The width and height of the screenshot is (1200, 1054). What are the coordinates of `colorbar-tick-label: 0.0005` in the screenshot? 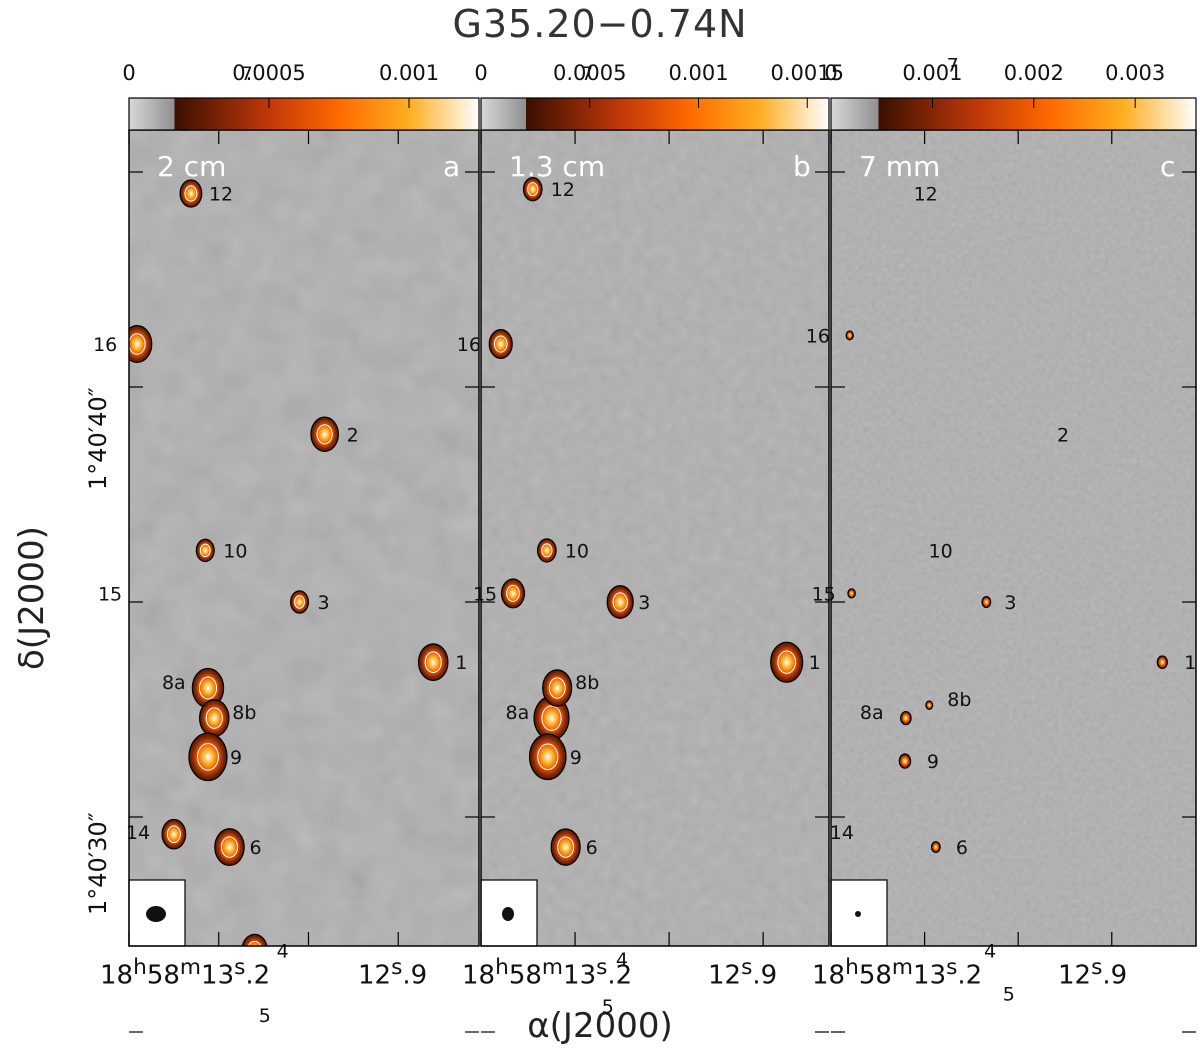 It's located at (589, 73).